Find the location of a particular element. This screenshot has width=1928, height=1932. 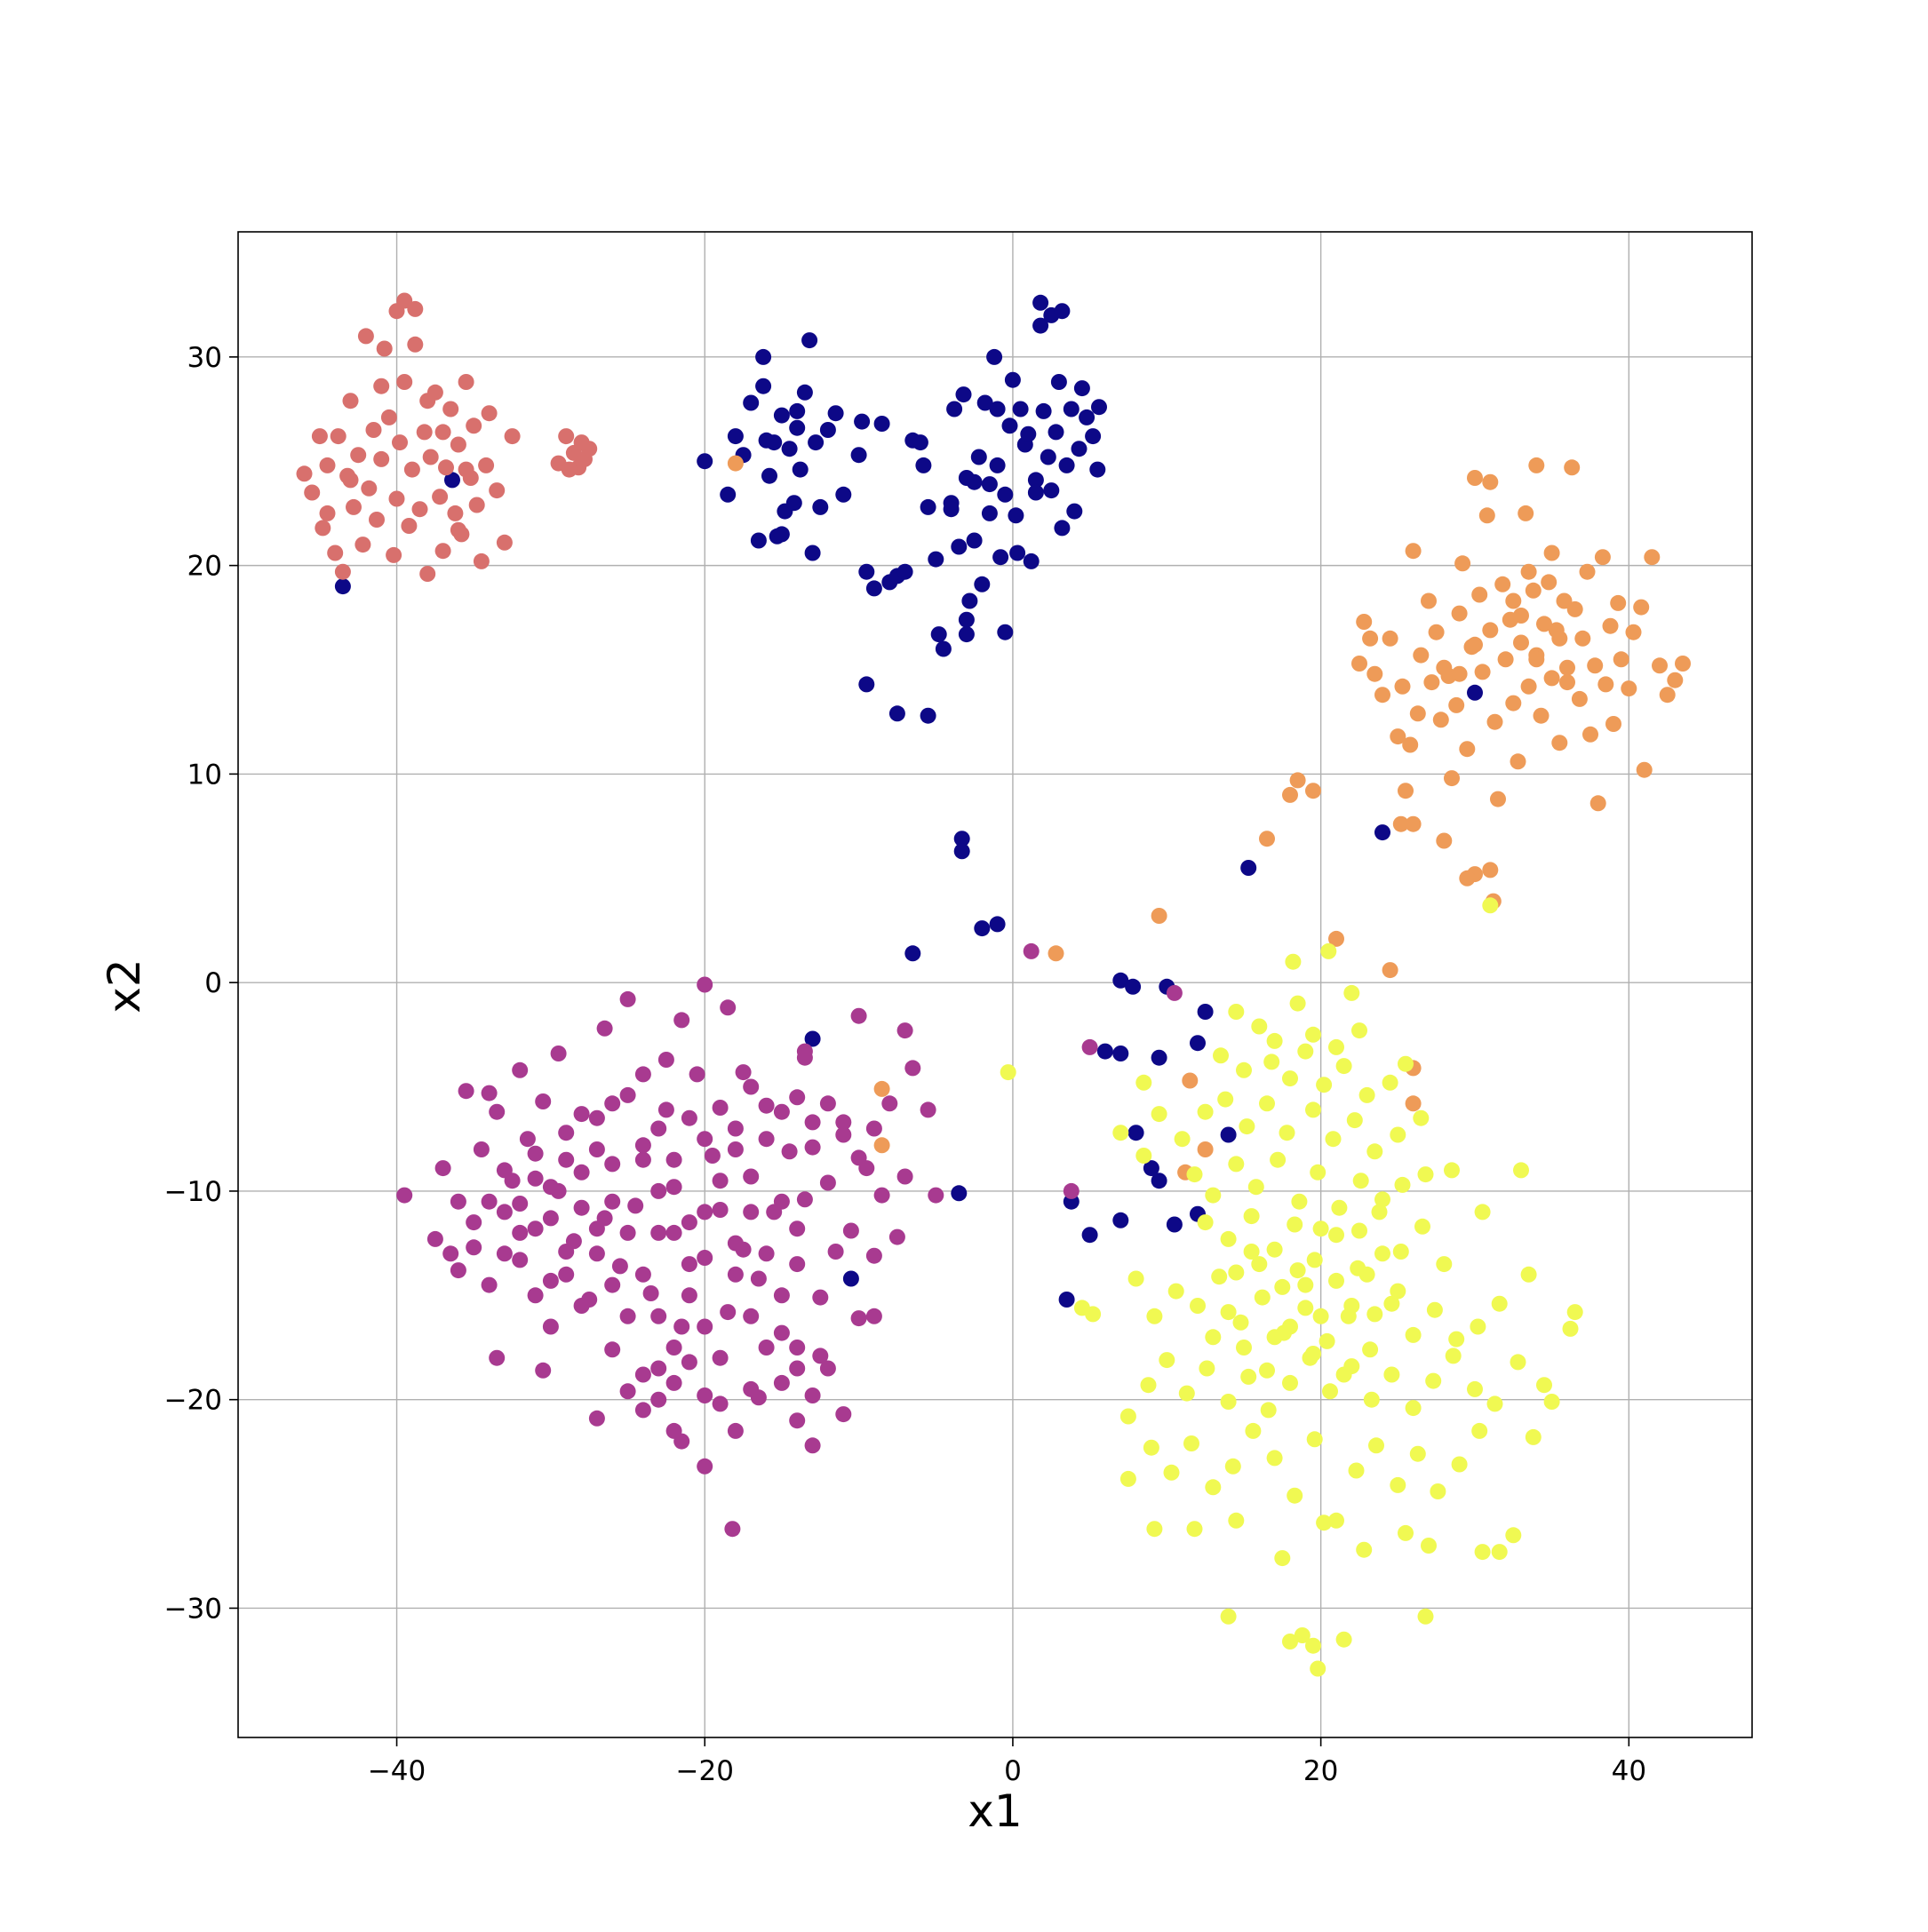

x-tick-label: 40 is located at coordinates (1629, 1771).